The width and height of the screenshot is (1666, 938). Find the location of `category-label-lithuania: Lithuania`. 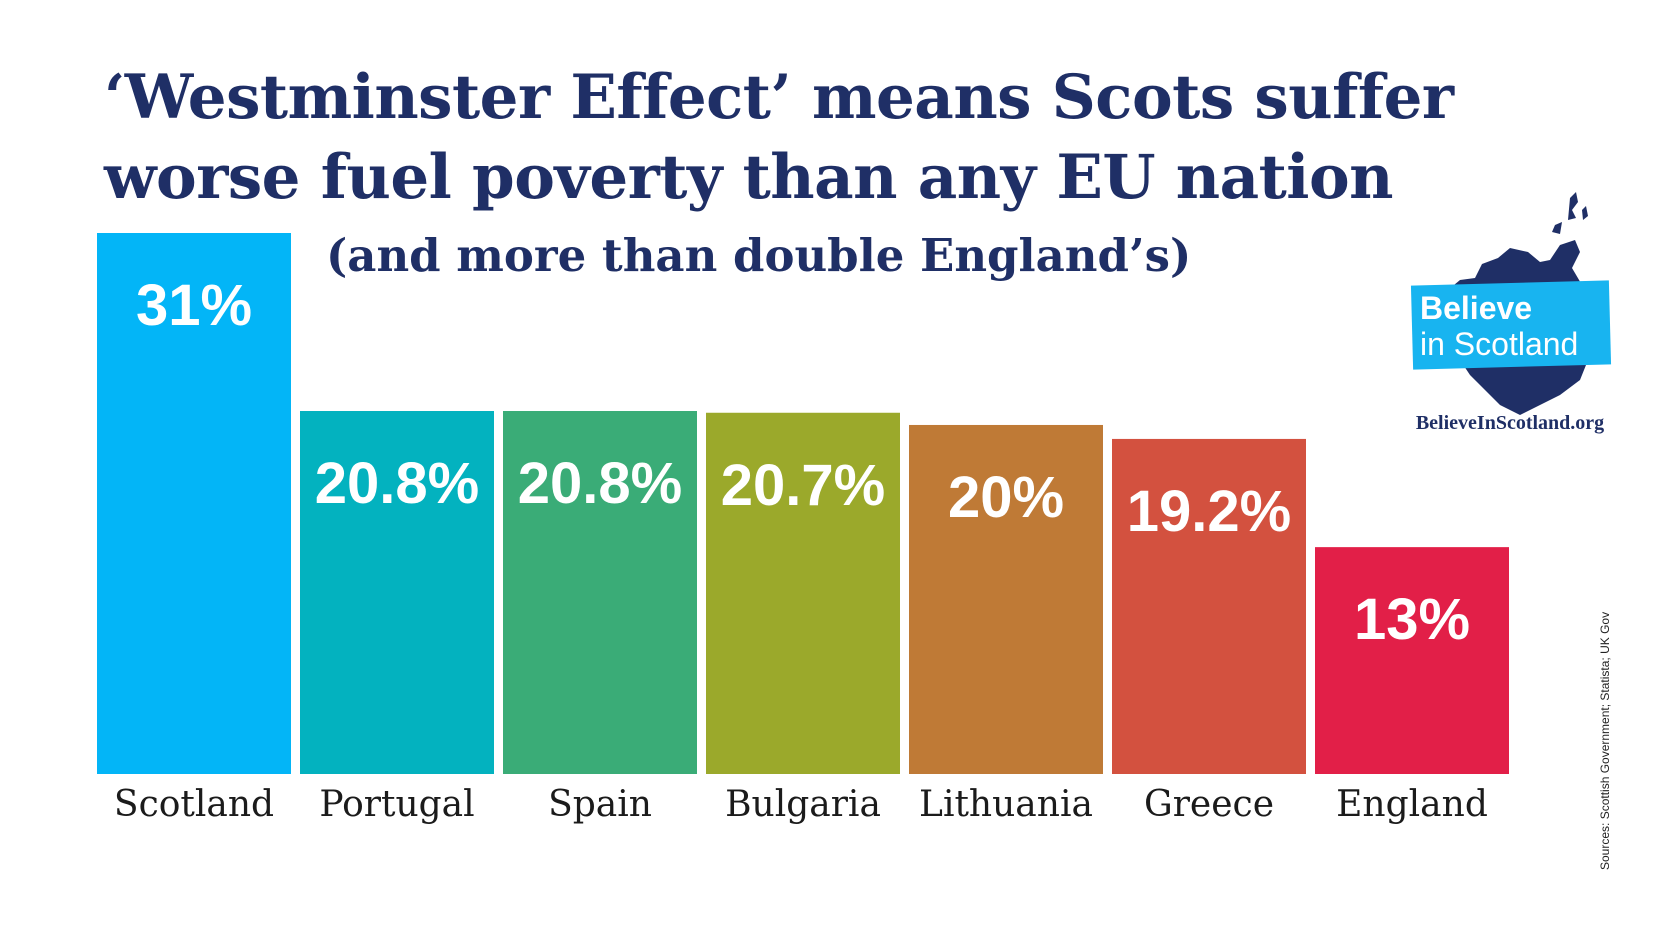

category-label-lithuania: Lithuania is located at coordinates (1006, 804).